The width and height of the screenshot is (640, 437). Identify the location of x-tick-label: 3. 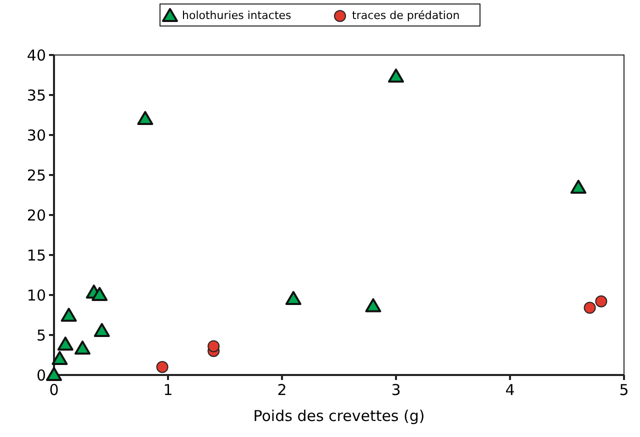
(396, 390).